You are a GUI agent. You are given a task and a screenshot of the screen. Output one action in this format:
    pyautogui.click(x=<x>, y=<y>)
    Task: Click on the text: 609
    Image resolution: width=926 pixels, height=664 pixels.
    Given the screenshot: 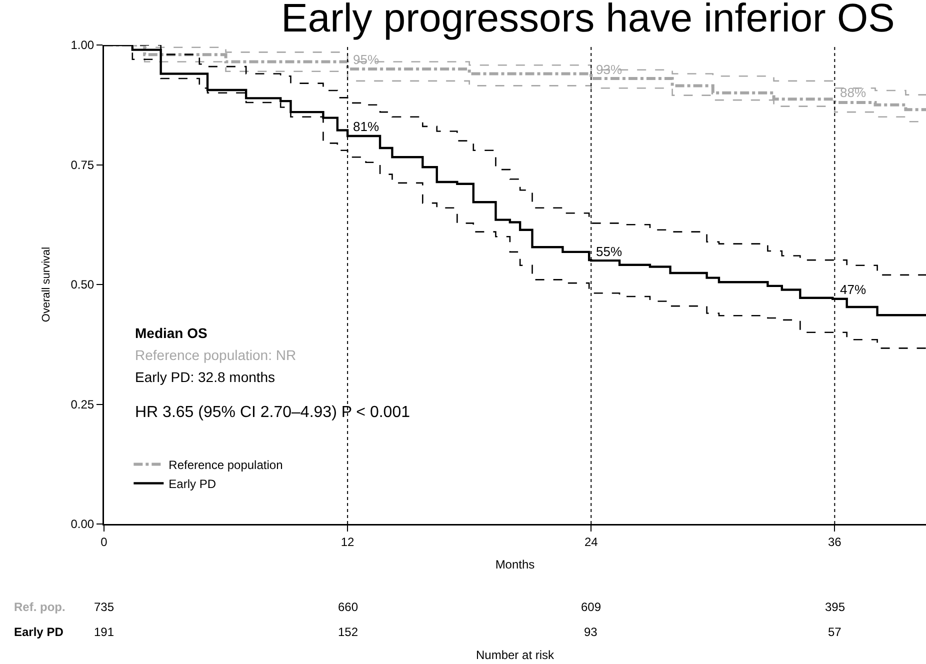 What is the action you would take?
    pyautogui.click(x=591, y=607)
    